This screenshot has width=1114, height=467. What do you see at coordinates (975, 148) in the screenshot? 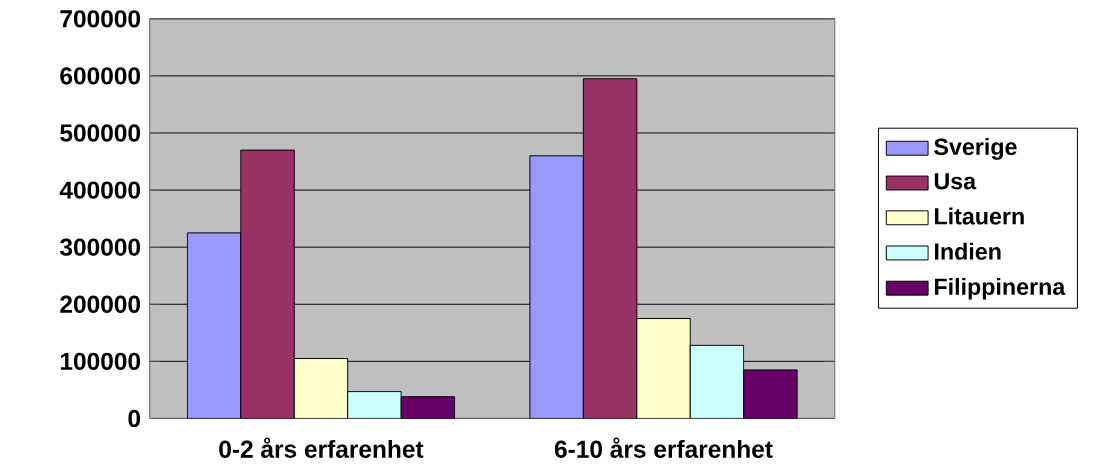
I see `legend-label: Sverige` at bounding box center [975, 148].